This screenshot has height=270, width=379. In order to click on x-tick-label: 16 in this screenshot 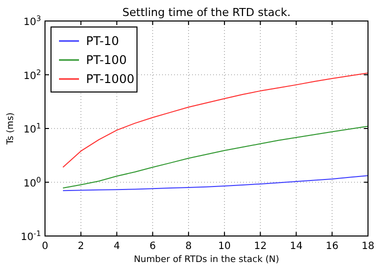, I will do `click(332, 246)`.